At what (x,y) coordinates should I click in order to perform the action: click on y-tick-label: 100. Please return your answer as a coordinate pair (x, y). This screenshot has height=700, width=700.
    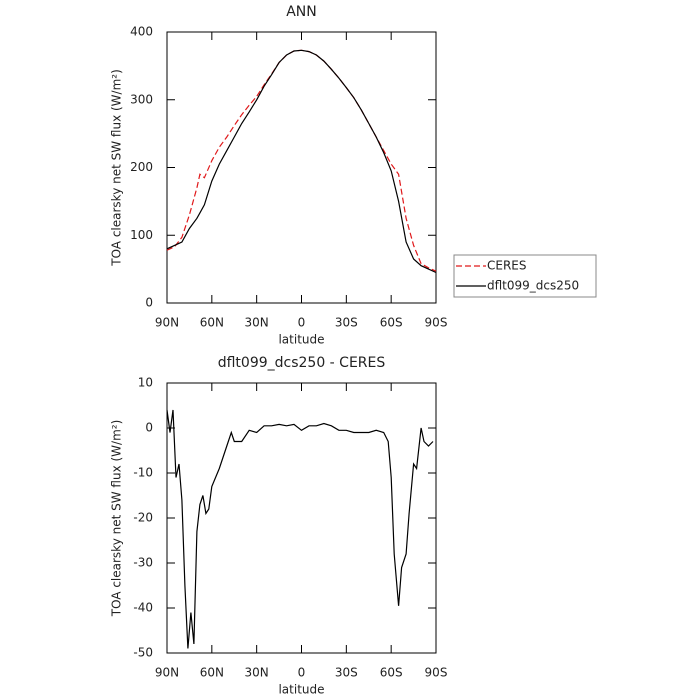
    Looking at the image, I should click on (141, 235).